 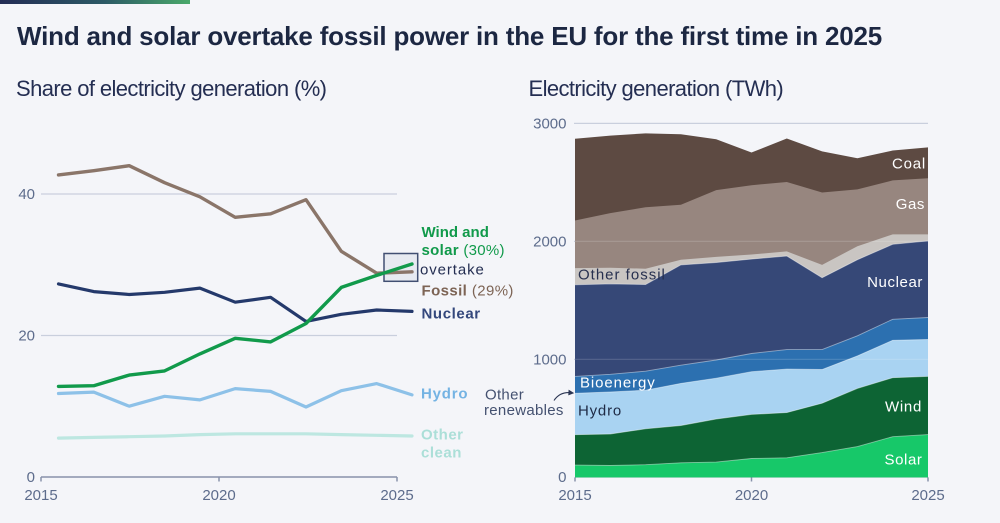 What do you see at coordinates (26, 194) in the screenshot?
I see `svg-text: 40` at bounding box center [26, 194].